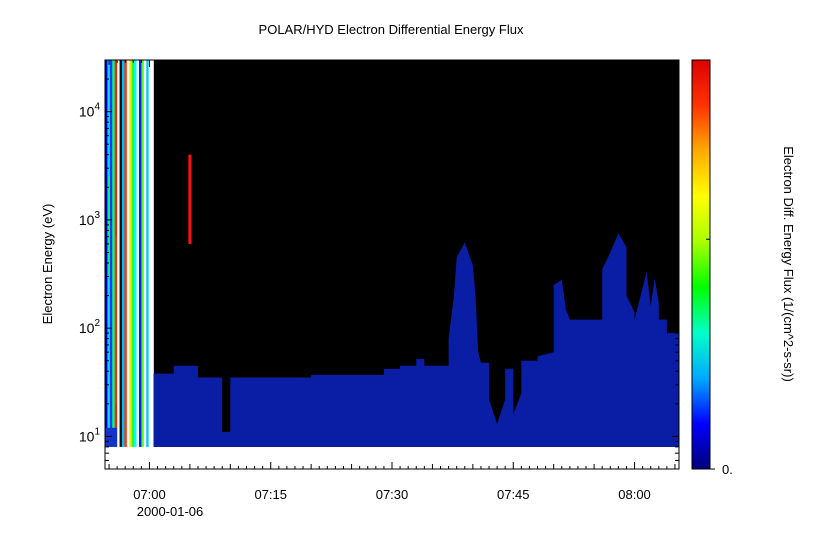  What do you see at coordinates (634, 494) in the screenshot?
I see `x-tick-label: 08:00` at bounding box center [634, 494].